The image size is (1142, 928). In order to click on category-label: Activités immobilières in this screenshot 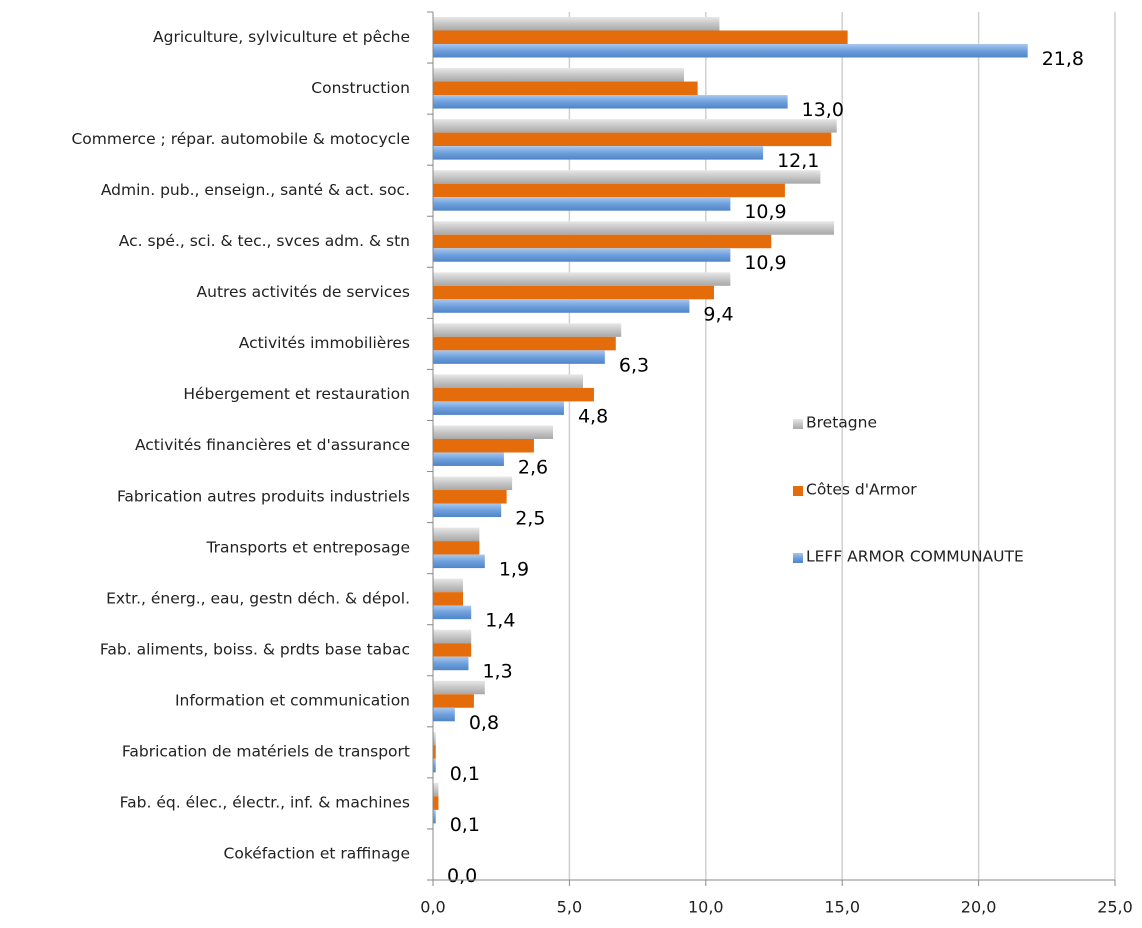, I will do `click(324, 343)`.